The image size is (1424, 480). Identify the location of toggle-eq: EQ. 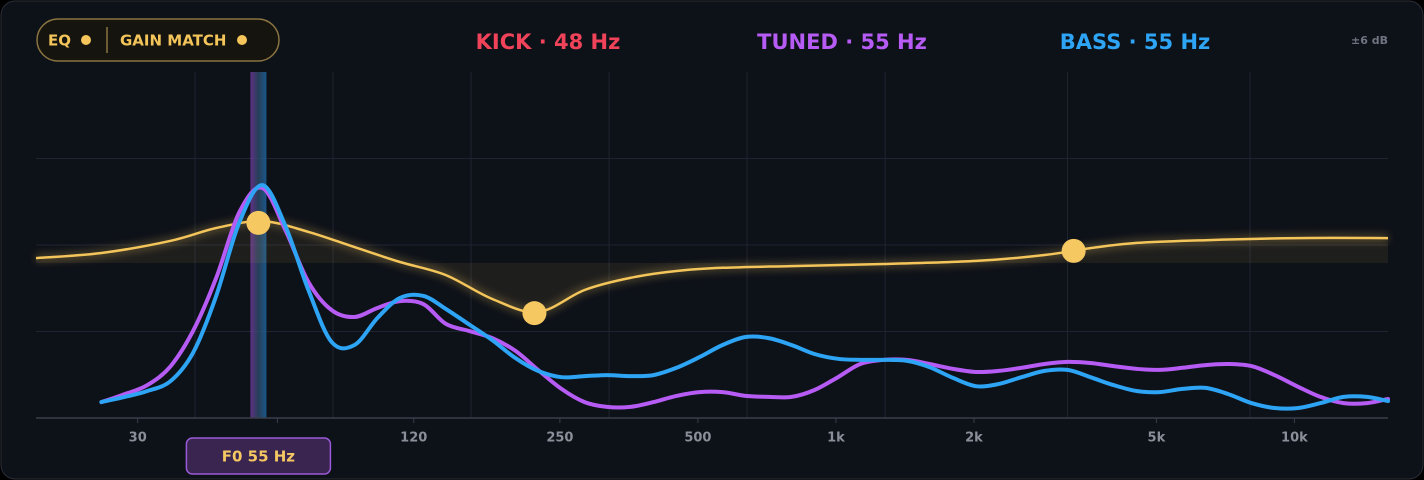
(59, 41).